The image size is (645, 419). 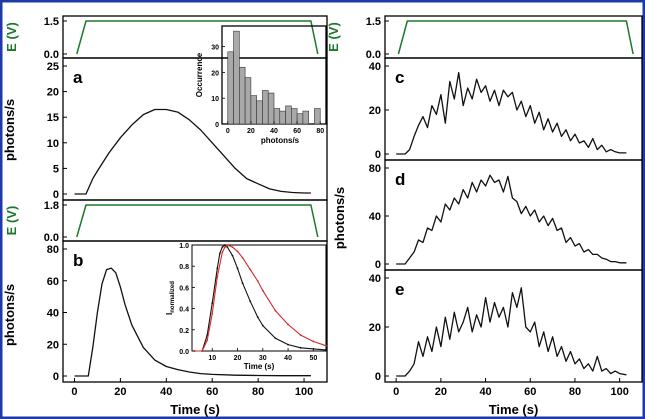 What do you see at coordinates (212, 392) in the screenshot?
I see `panel-b-xtick-label: 60` at bounding box center [212, 392].